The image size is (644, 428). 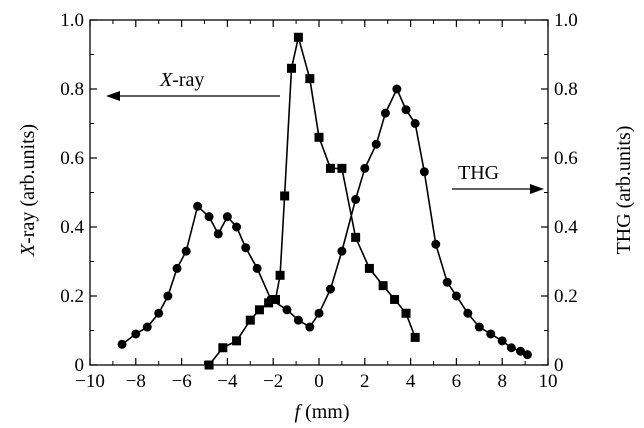 What do you see at coordinates (537, 189) in the screenshot?
I see `right-arrow-icon` at bounding box center [537, 189].